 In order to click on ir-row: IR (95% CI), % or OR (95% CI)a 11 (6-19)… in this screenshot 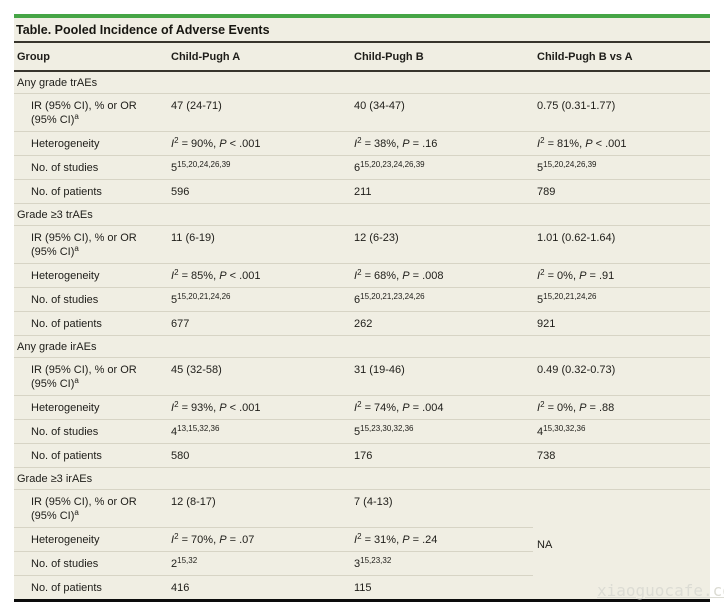, I will do `click(362, 244)`.